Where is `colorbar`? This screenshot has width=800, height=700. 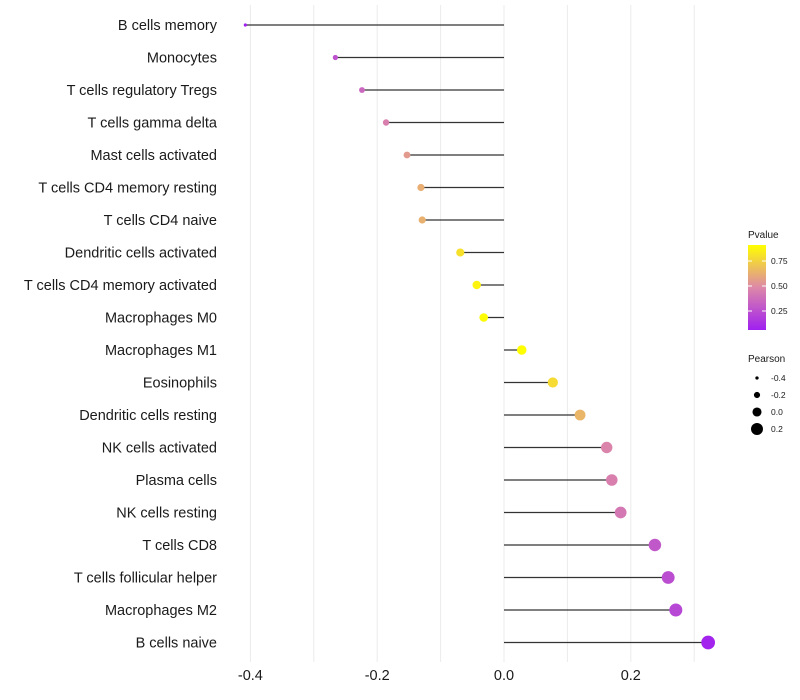 colorbar is located at coordinates (757, 287).